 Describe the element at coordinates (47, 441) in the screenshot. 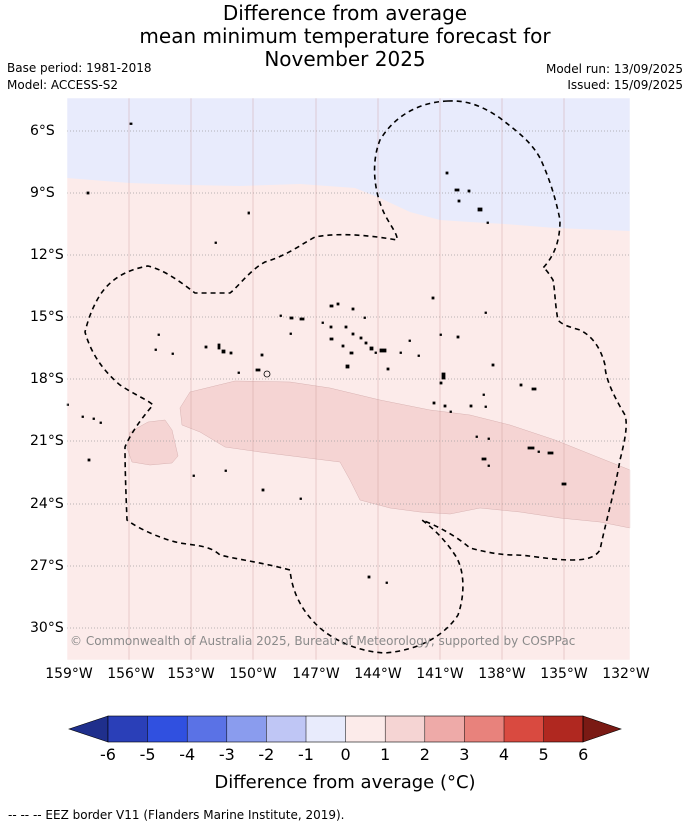

I see `lat-label: 21°S` at that location.